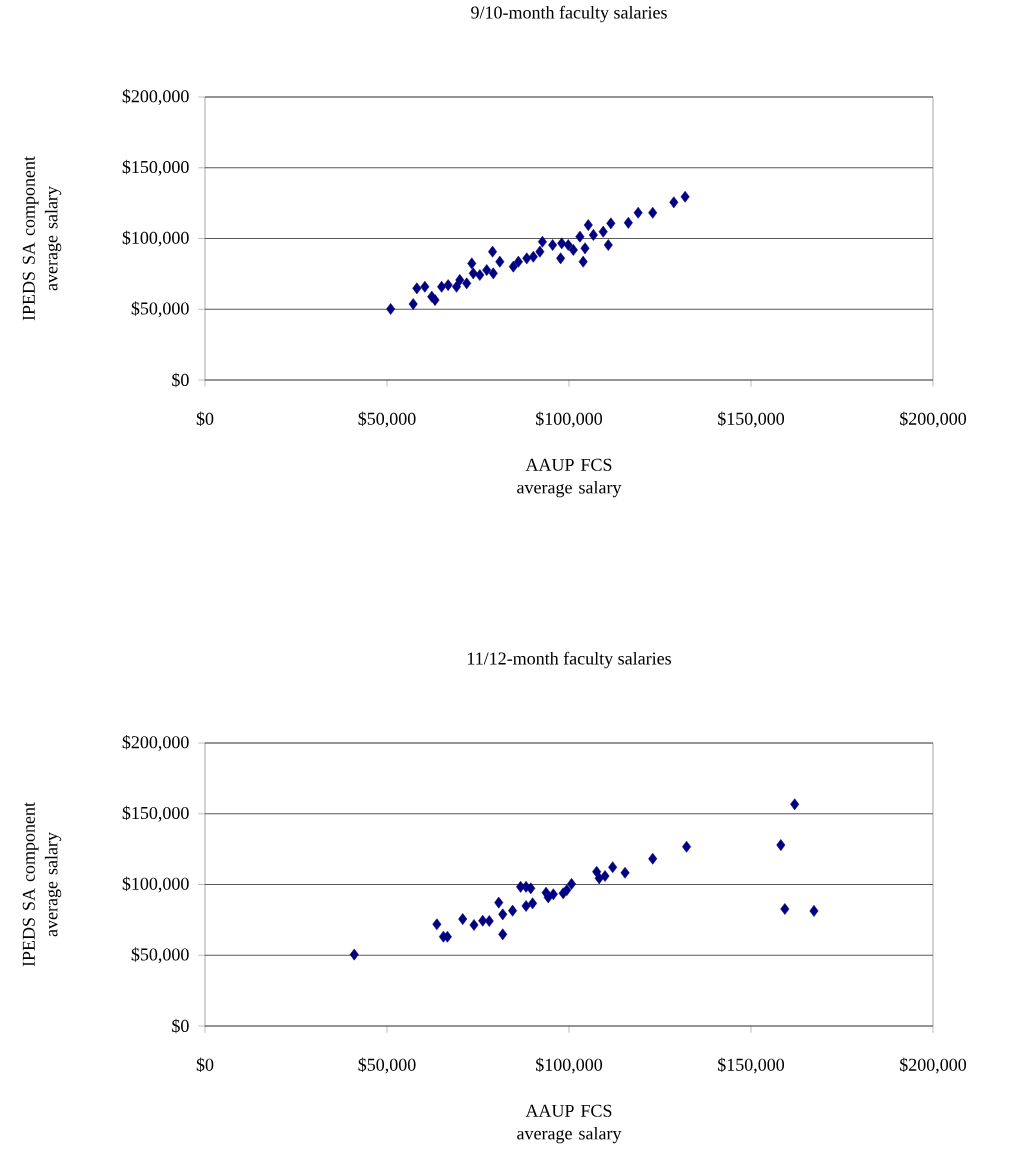 This screenshot has height=1158, width=1010. What do you see at coordinates (569, 660) in the screenshot?
I see `chart-title: 11/12-month faculty salaries` at bounding box center [569, 660].